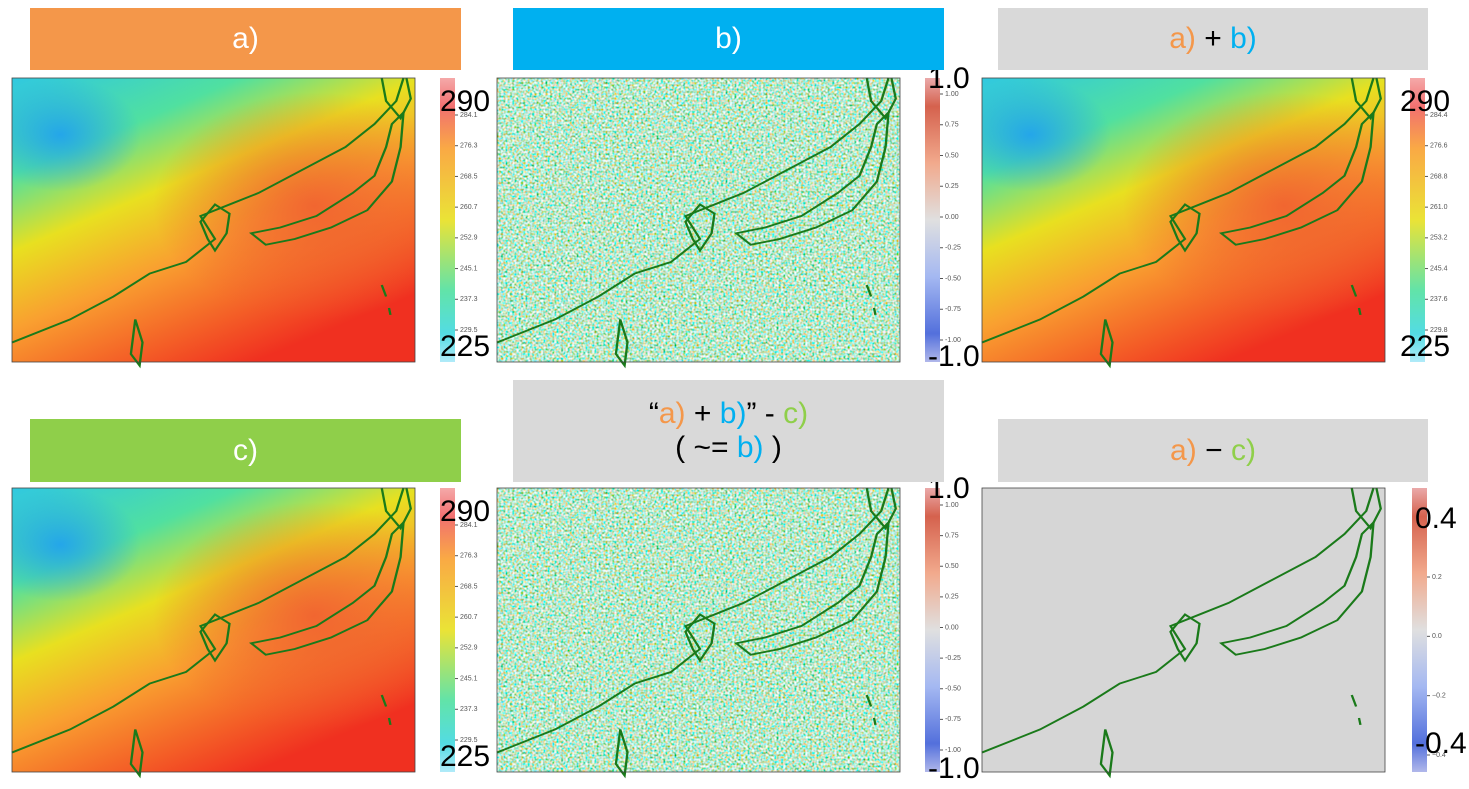 The width and height of the screenshot is (1469, 789). What do you see at coordinates (1441, 743) in the screenshot?
I see `colorbar-min: -0.4` at bounding box center [1441, 743].